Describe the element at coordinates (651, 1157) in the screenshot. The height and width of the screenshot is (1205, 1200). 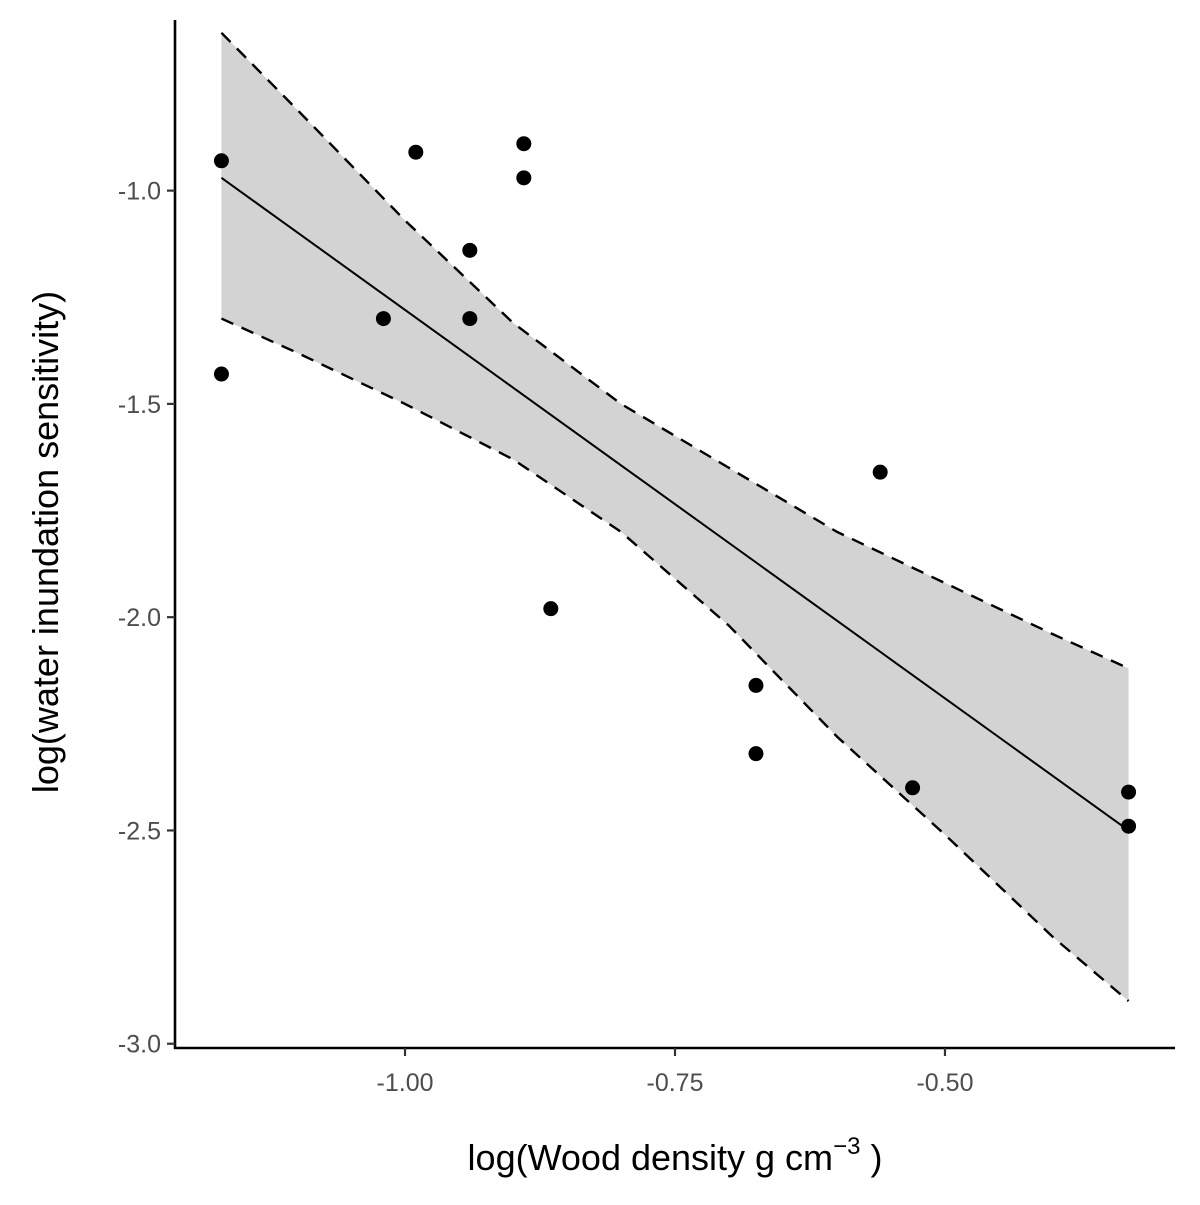
I see `x-axis-title-main: log(Wood density g cm` at that location.